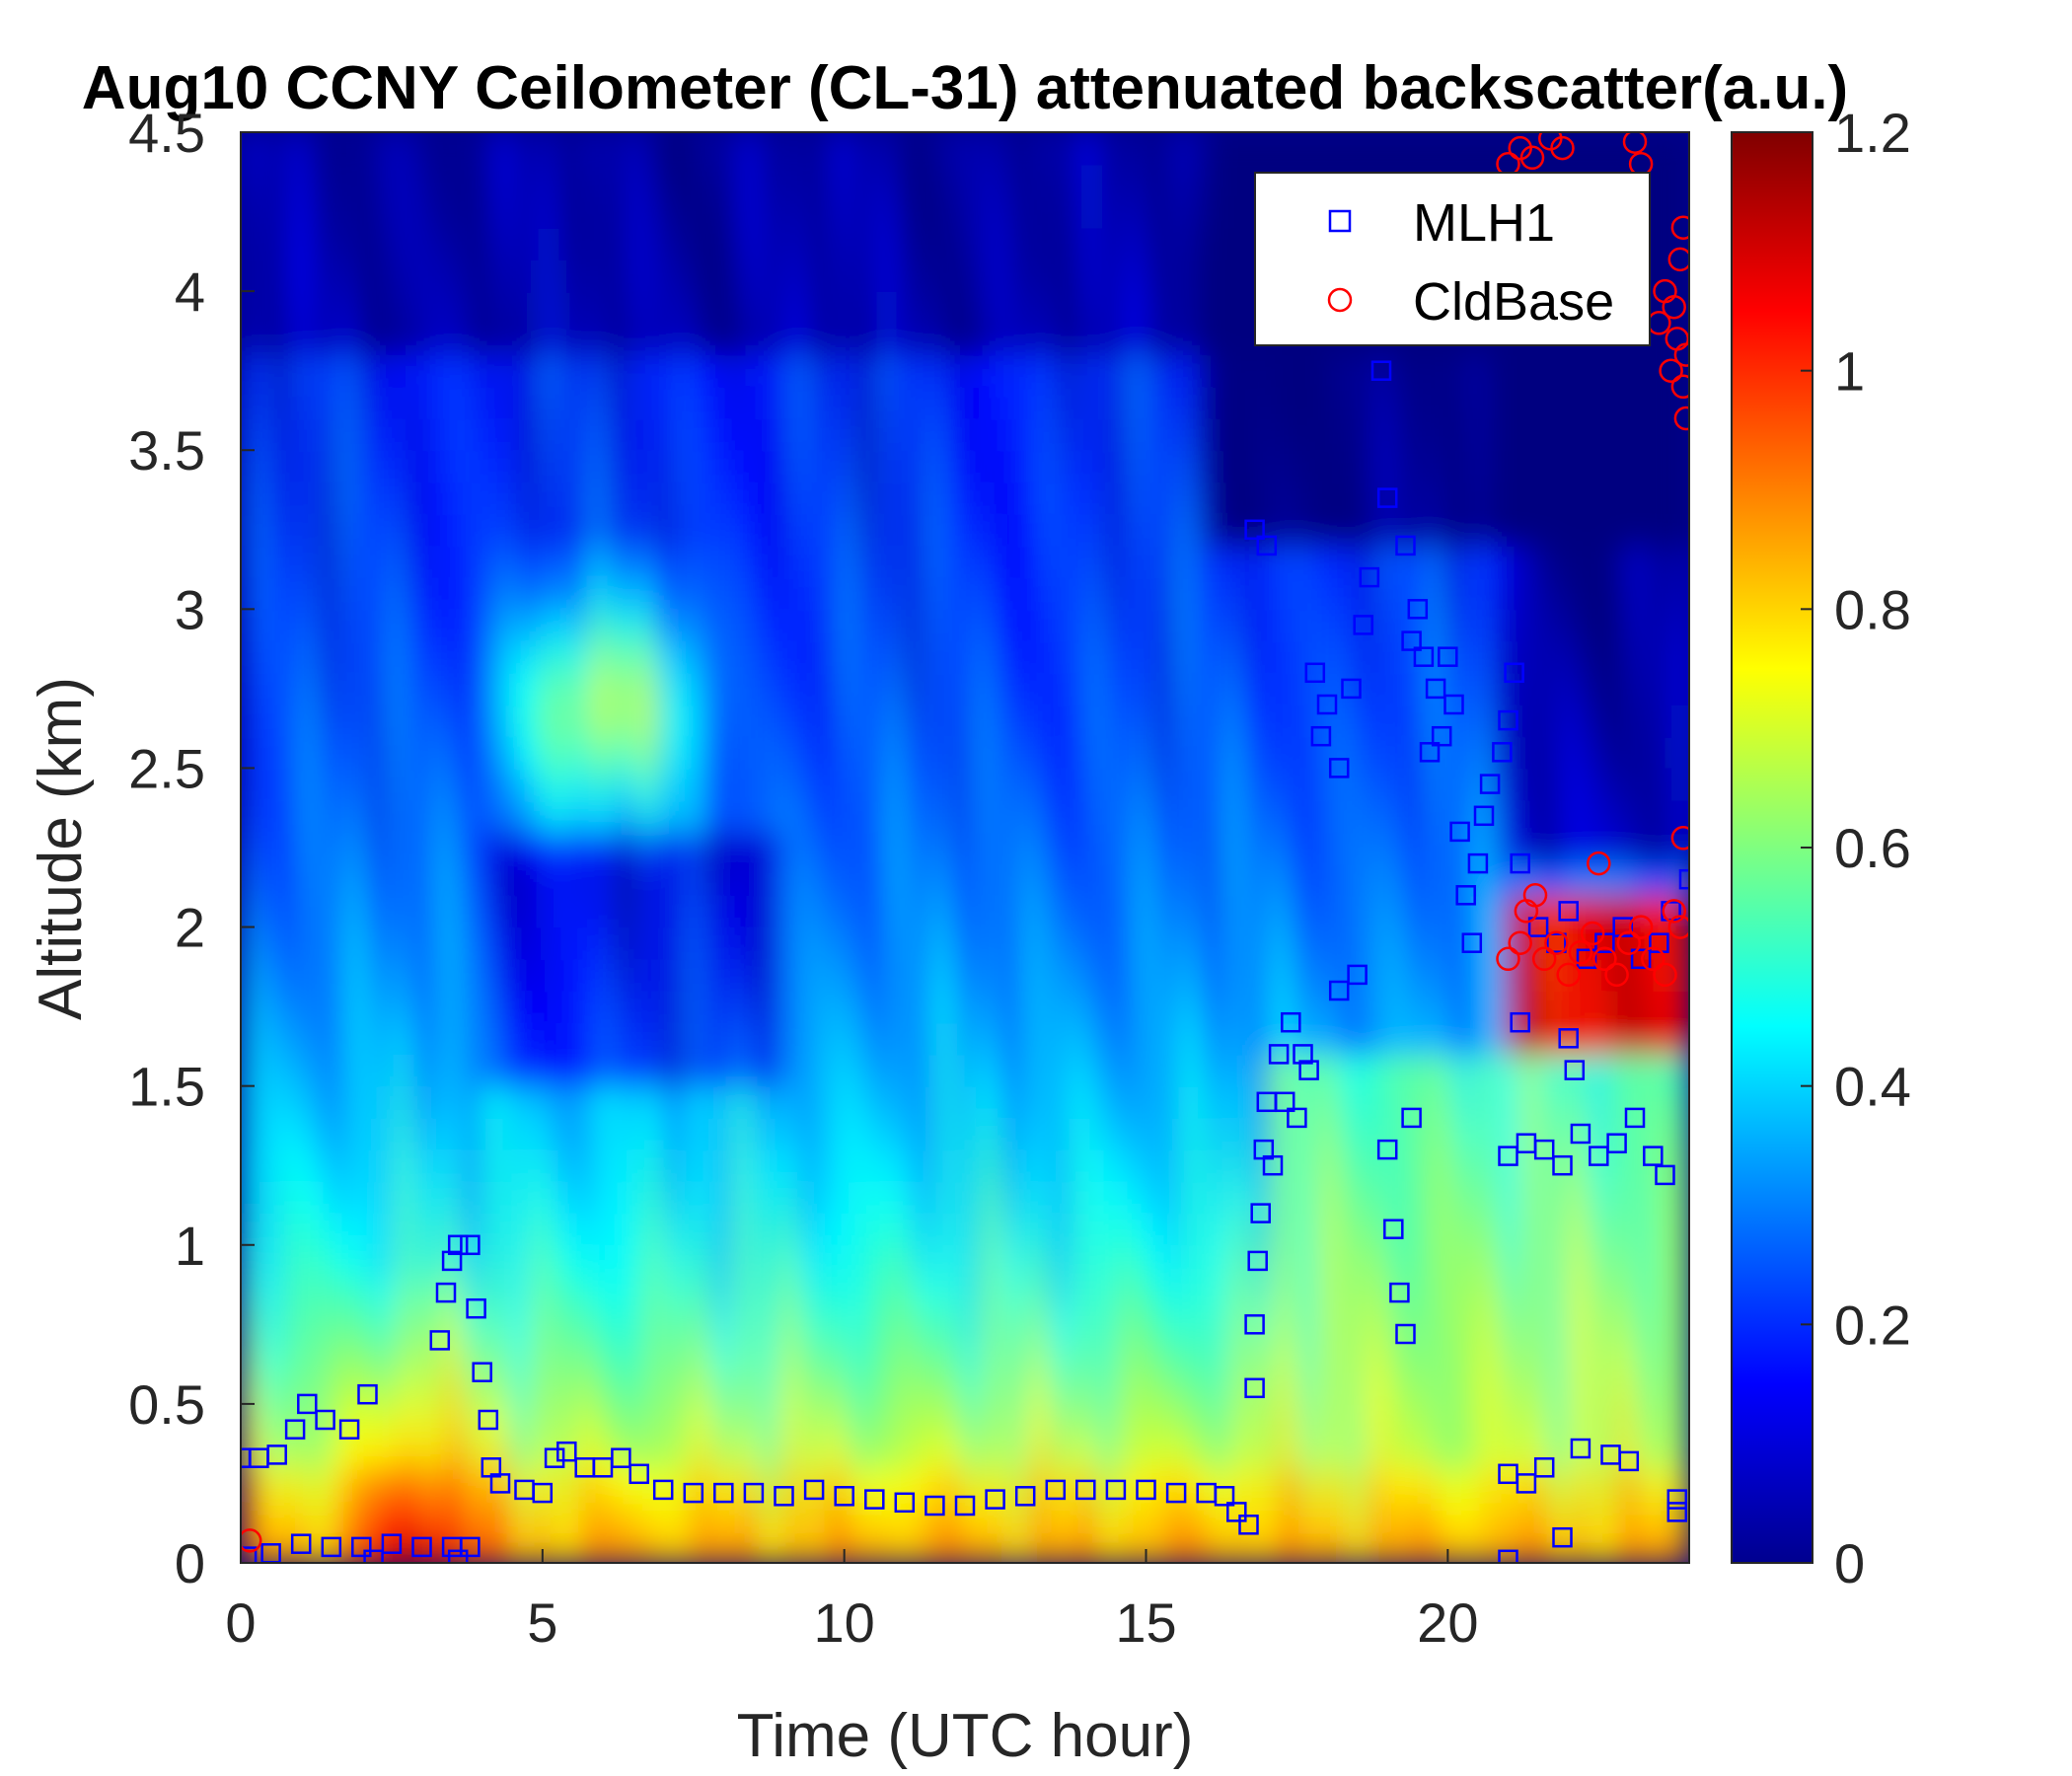 Image resolution: width=2072 pixels, height=1776 pixels. What do you see at coordinates (1340, 221) in the screenshot?
I see `legend-marker-mlh1` at bounding box center [1340, 221].